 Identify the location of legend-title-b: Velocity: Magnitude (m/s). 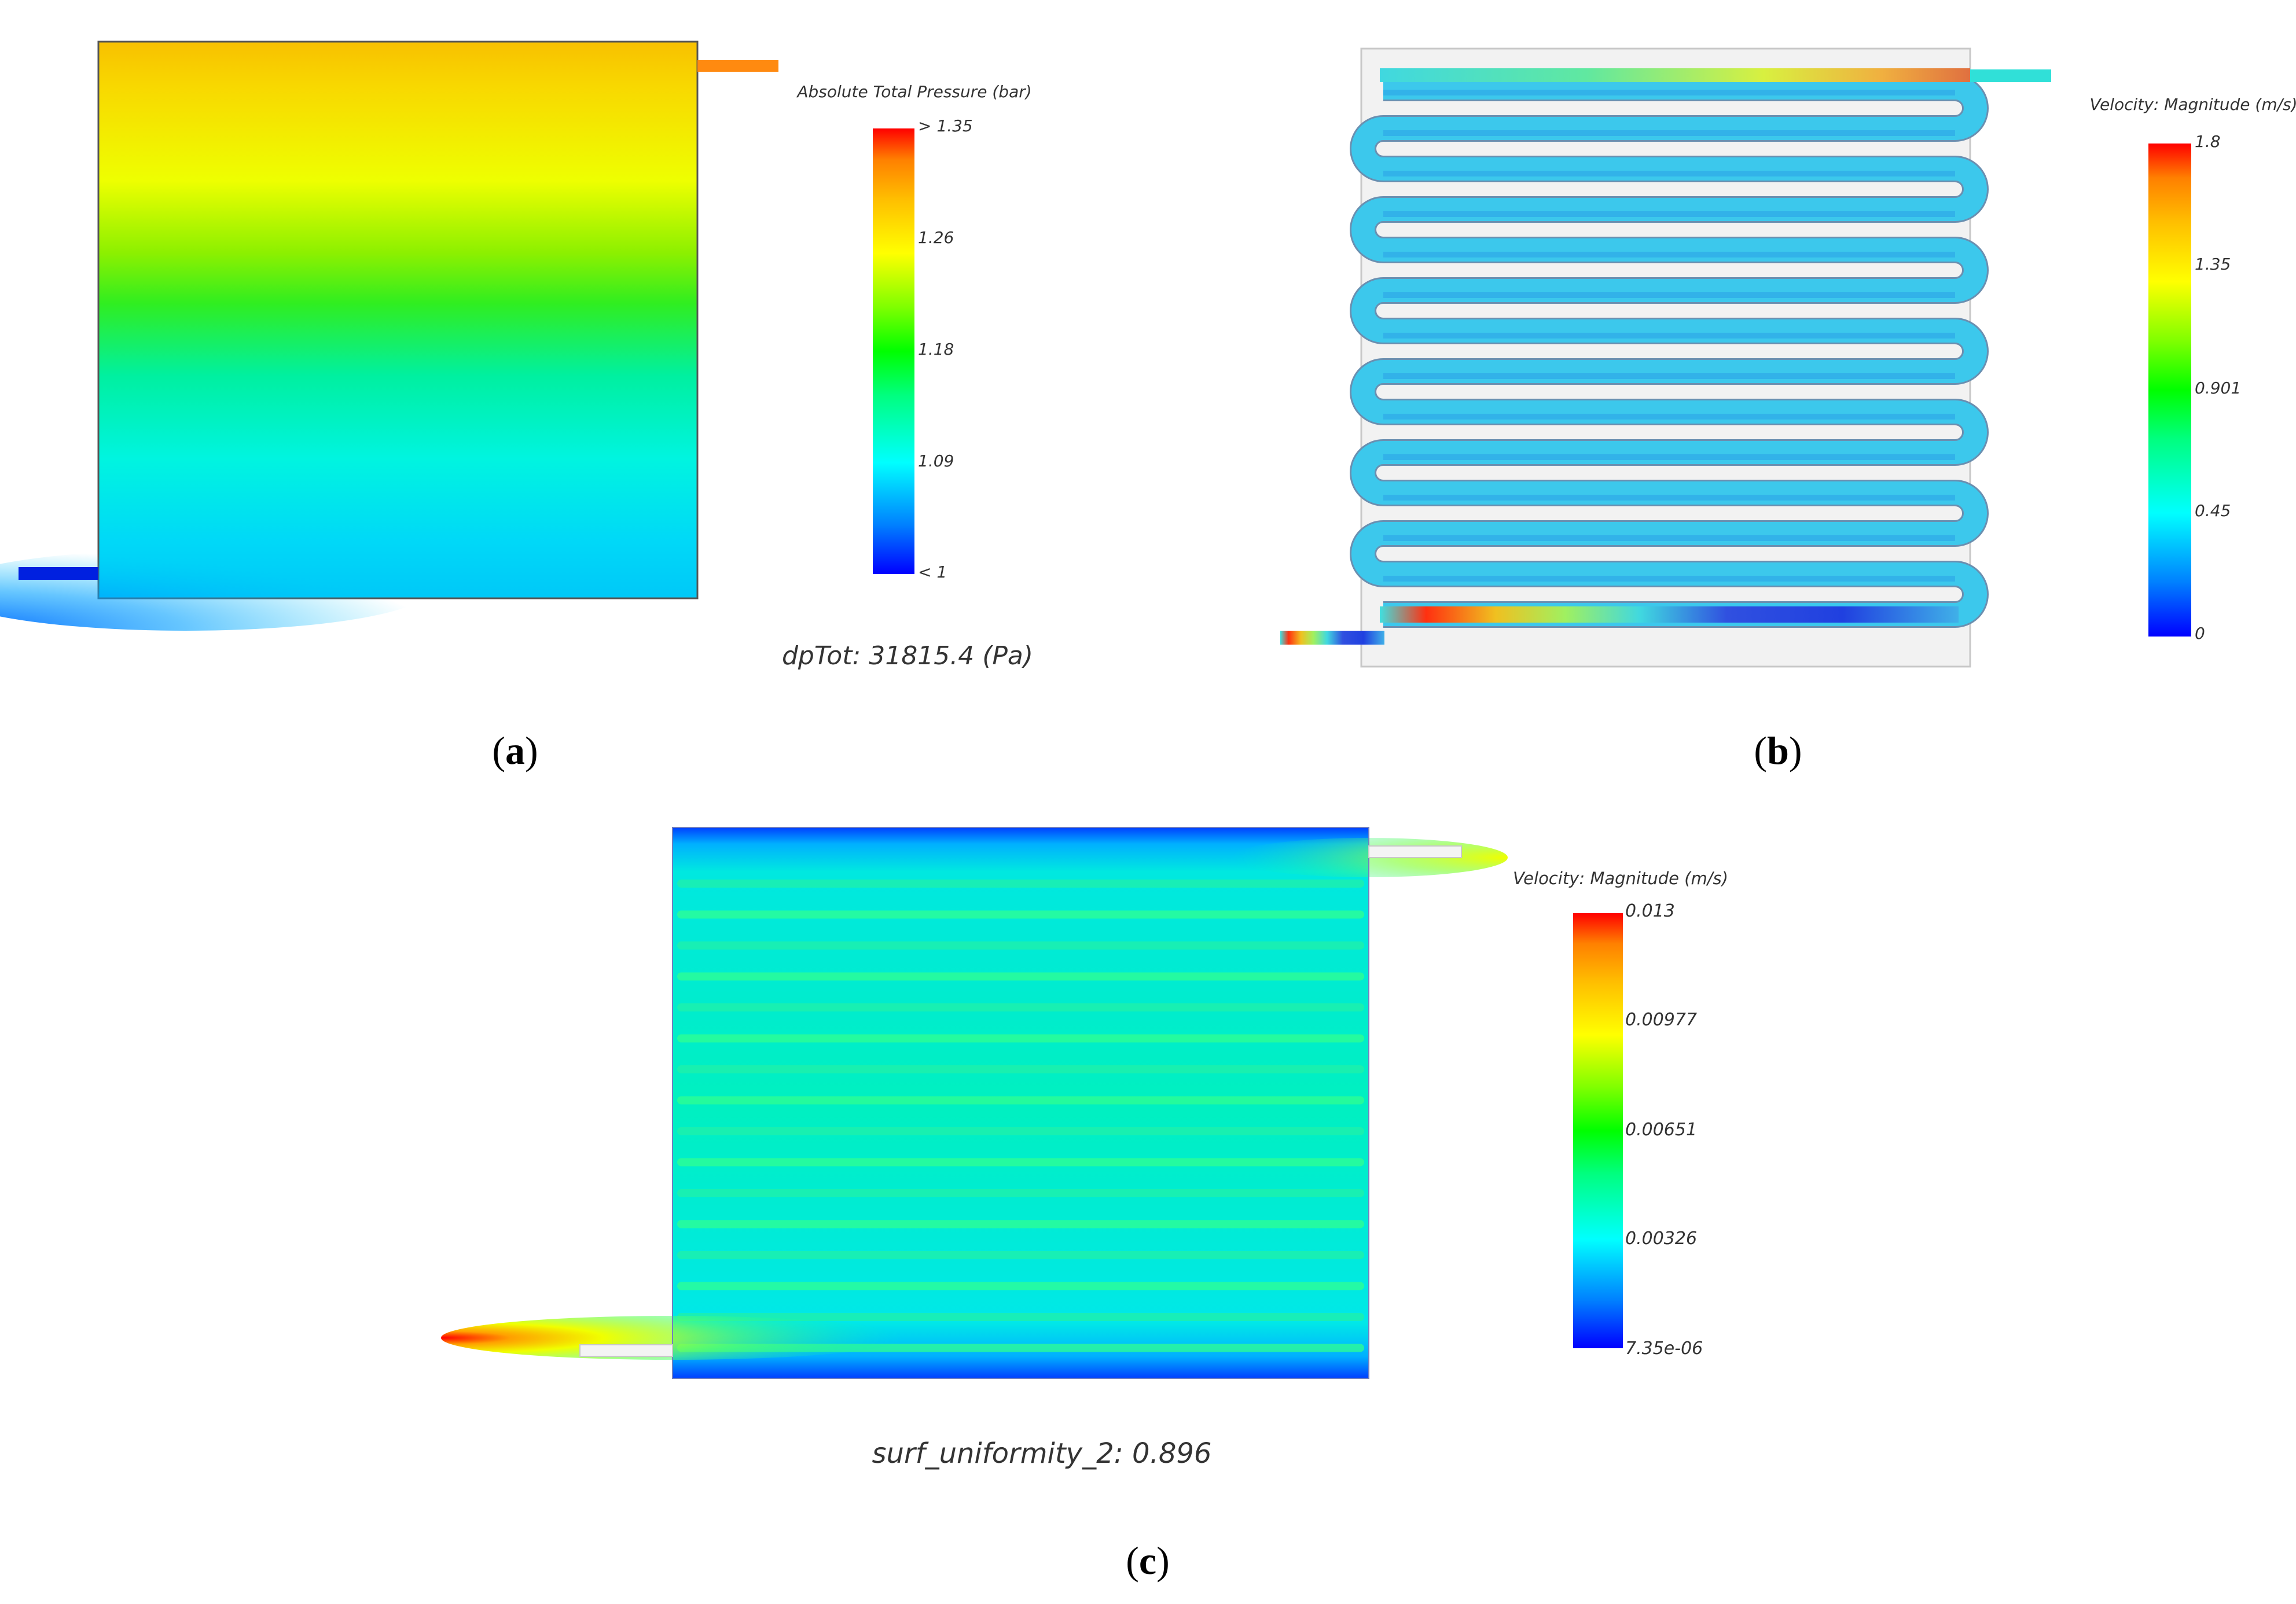
(2192, 104).